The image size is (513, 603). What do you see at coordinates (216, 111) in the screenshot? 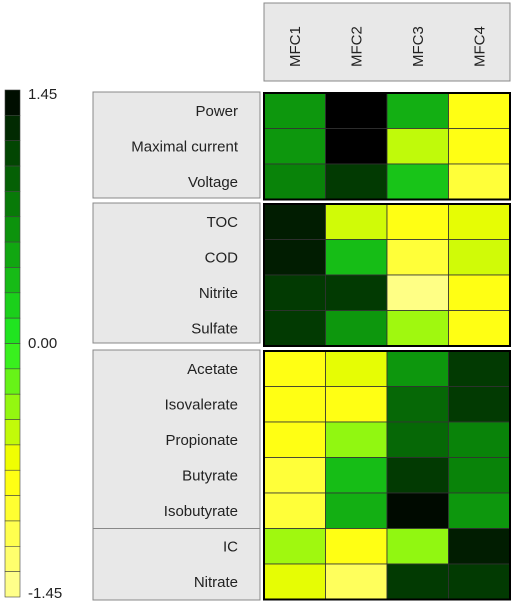
I see `row-label: Power` at bounding box center [216, 111].